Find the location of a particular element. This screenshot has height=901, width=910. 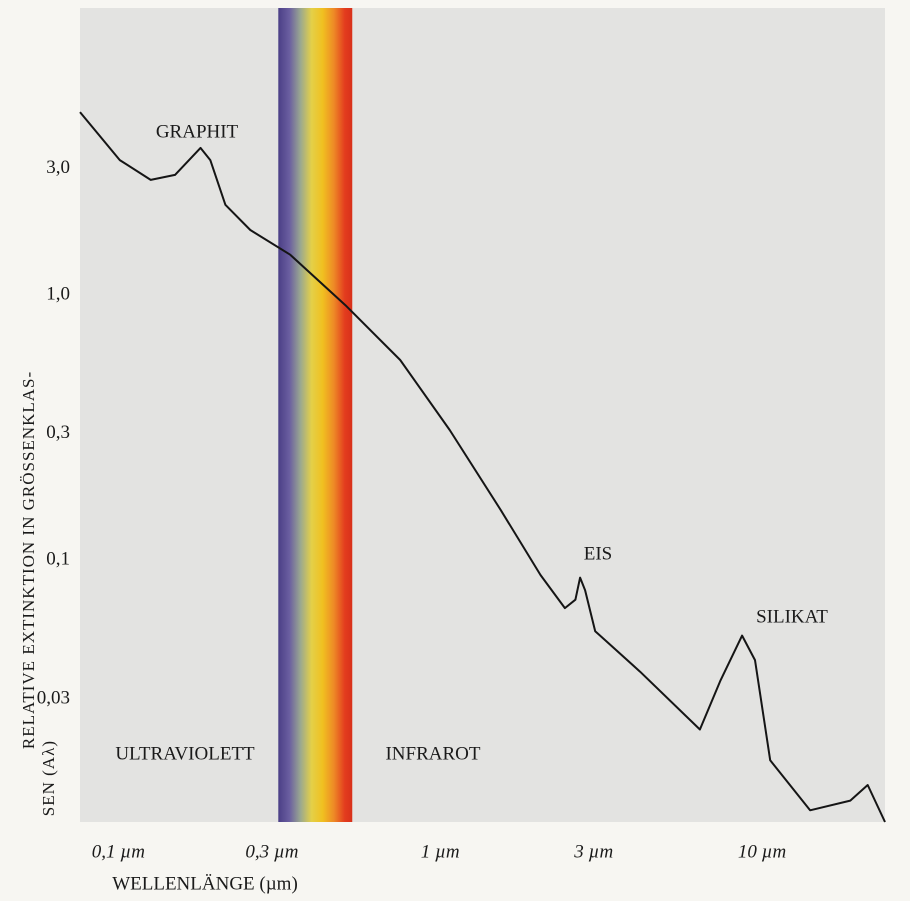

annotation: INFRAROT is located at coordinates (432, 753).